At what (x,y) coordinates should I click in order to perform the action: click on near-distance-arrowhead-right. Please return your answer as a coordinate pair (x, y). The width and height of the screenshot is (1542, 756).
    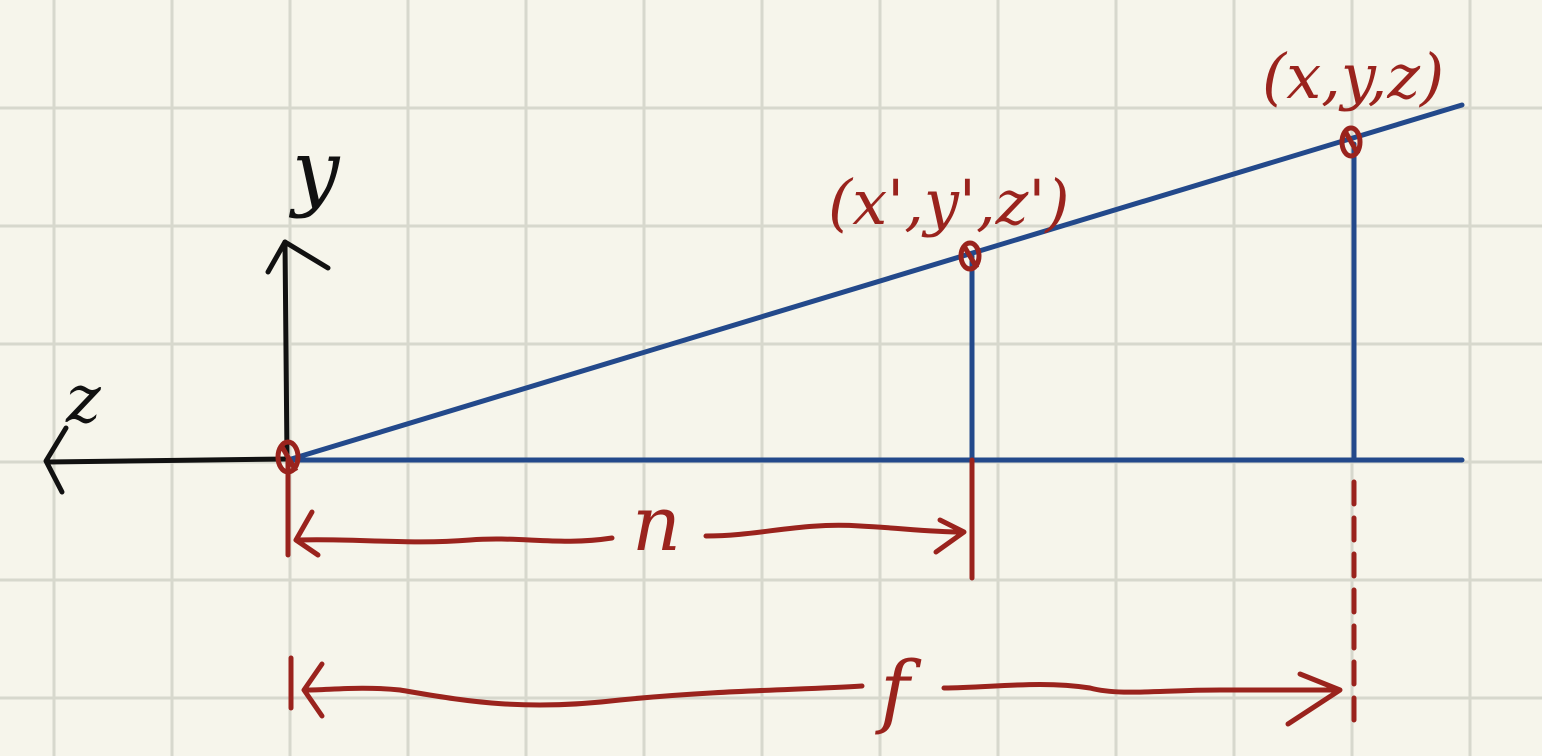
    Looking at the image, I should click on (950, 536).